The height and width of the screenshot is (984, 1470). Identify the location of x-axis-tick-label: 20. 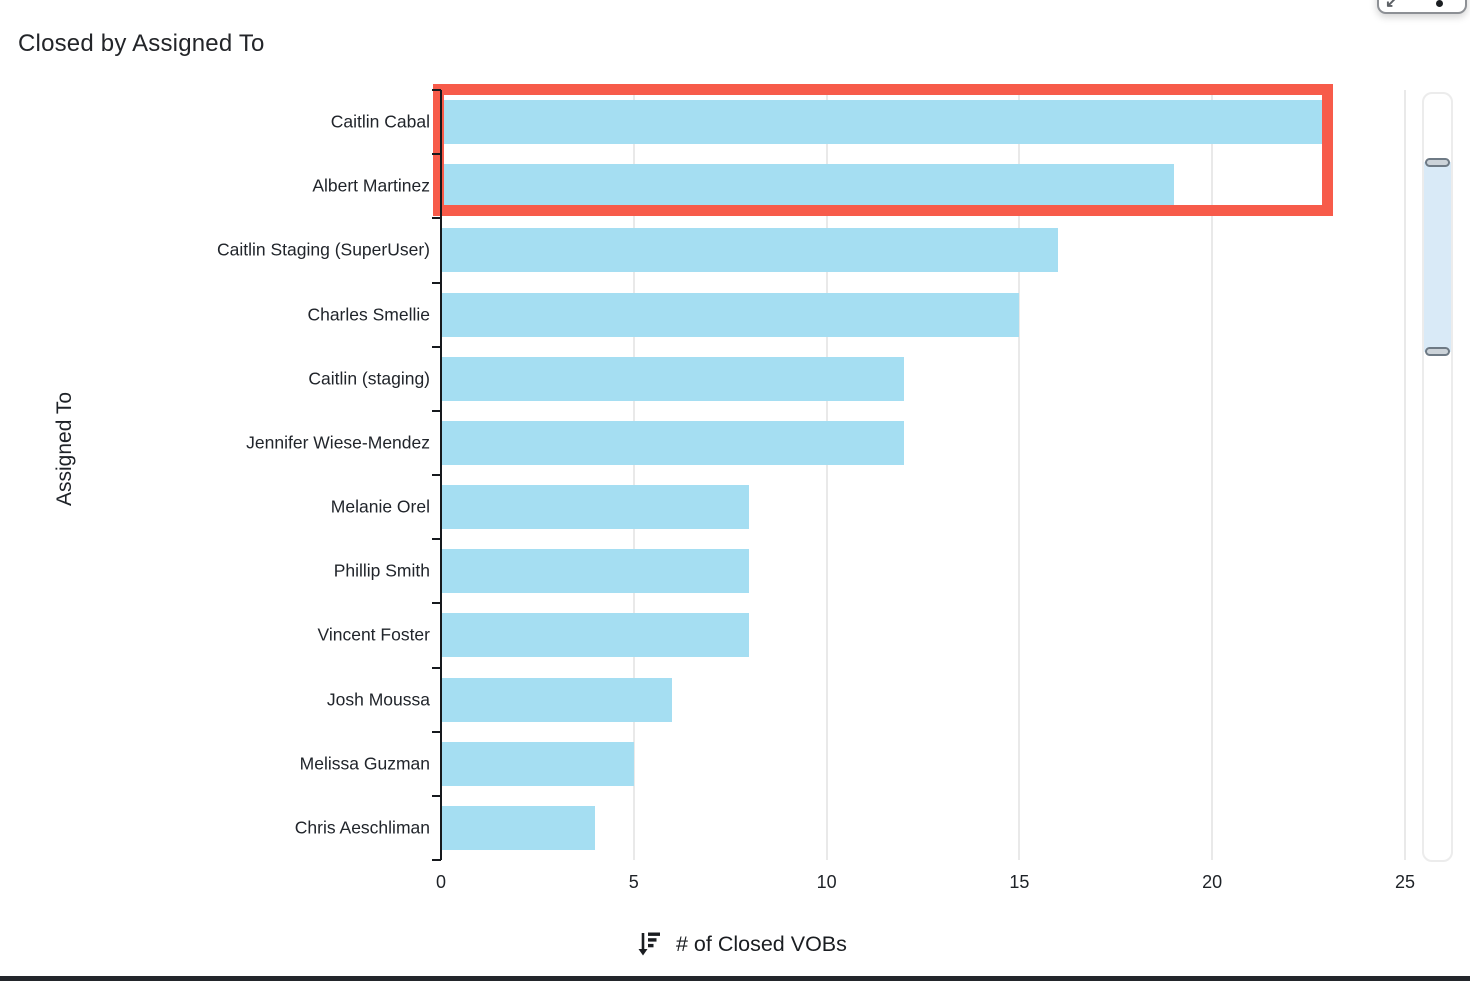
(1212, 882).